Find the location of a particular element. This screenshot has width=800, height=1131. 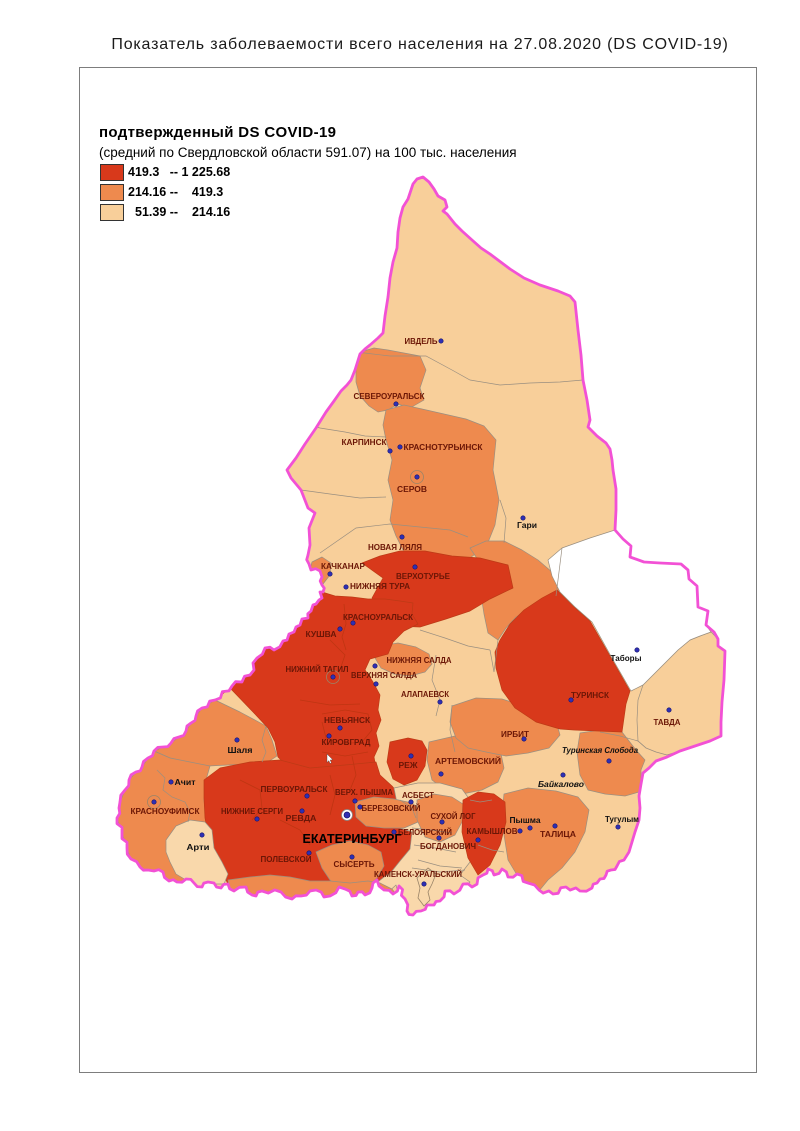

svg-text: КАМЫШЛОВ is located at coordinates (492, 831).